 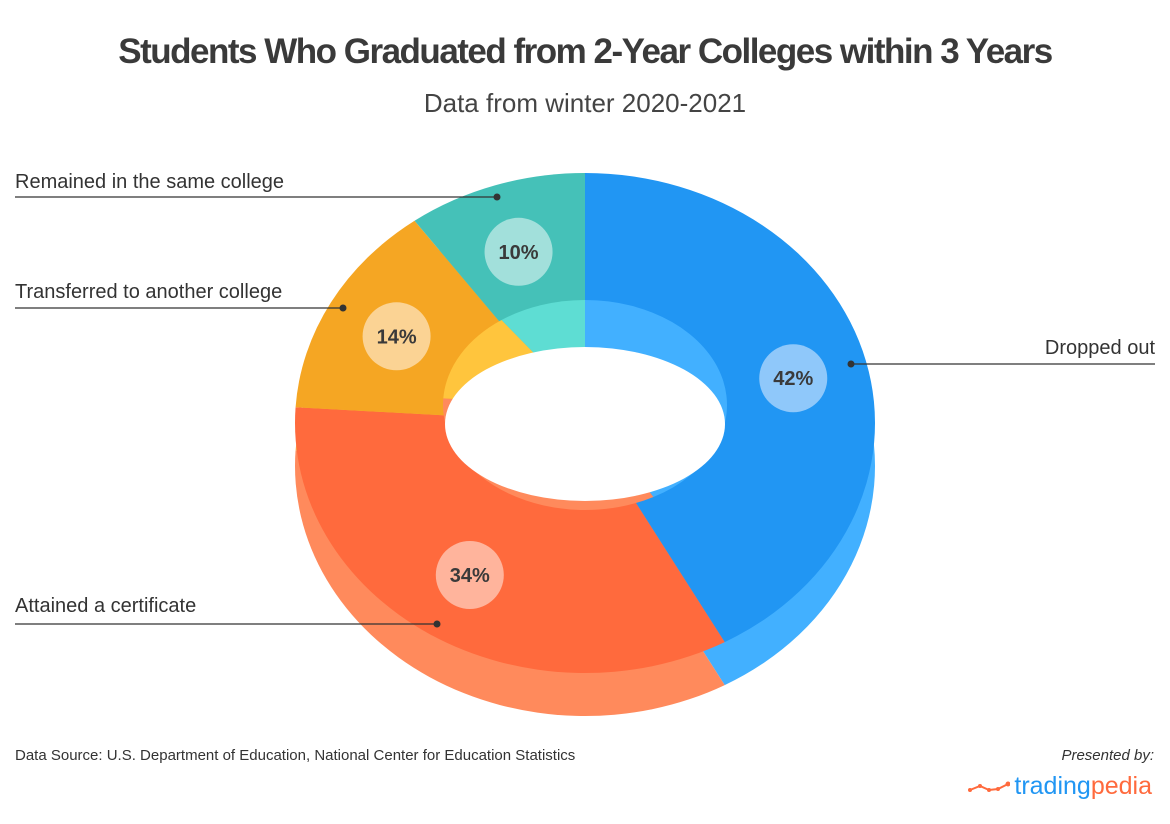 I want to click on data-label-bubble-dropped-out, so click(x=793, y=378).